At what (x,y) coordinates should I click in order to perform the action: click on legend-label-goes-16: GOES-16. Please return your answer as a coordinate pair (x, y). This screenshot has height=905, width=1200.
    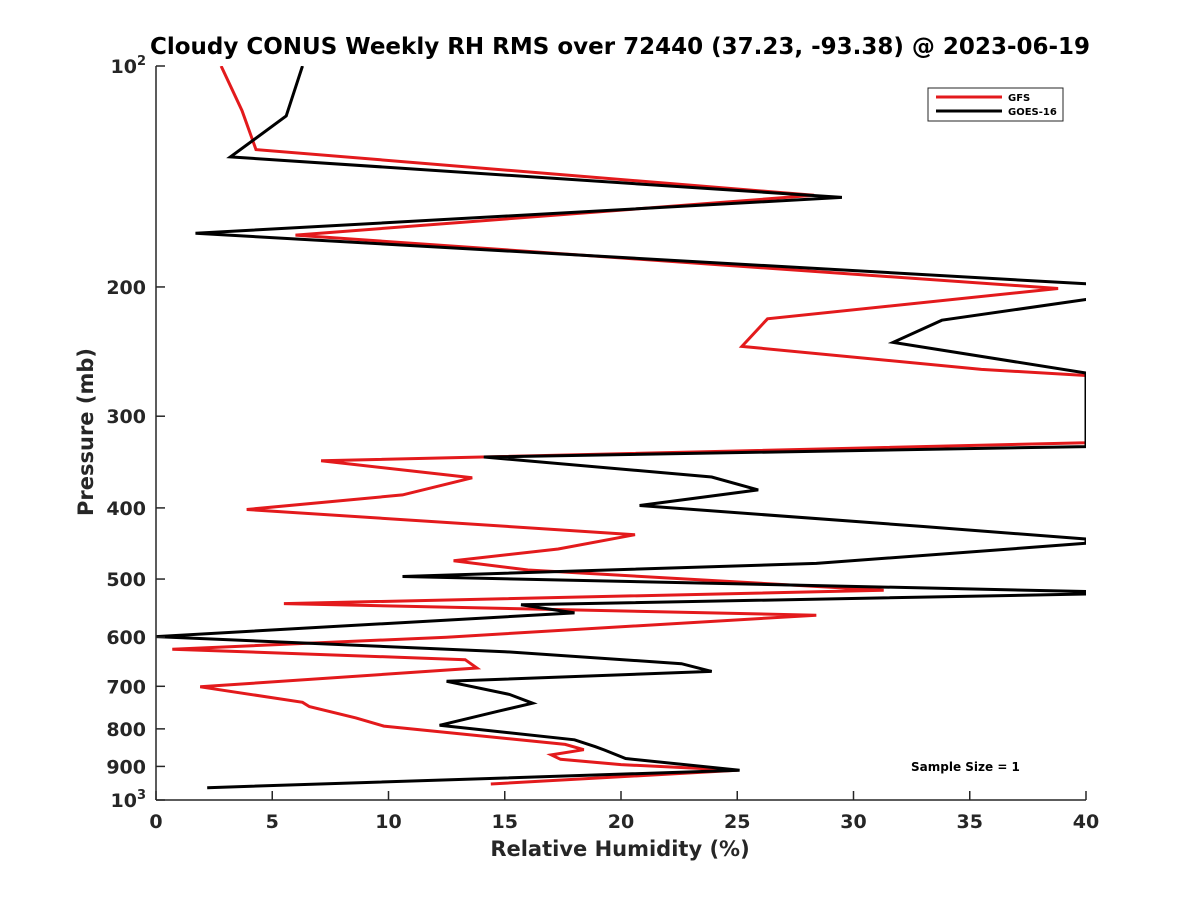
    Looking at the image, I should click on (1032, 112).